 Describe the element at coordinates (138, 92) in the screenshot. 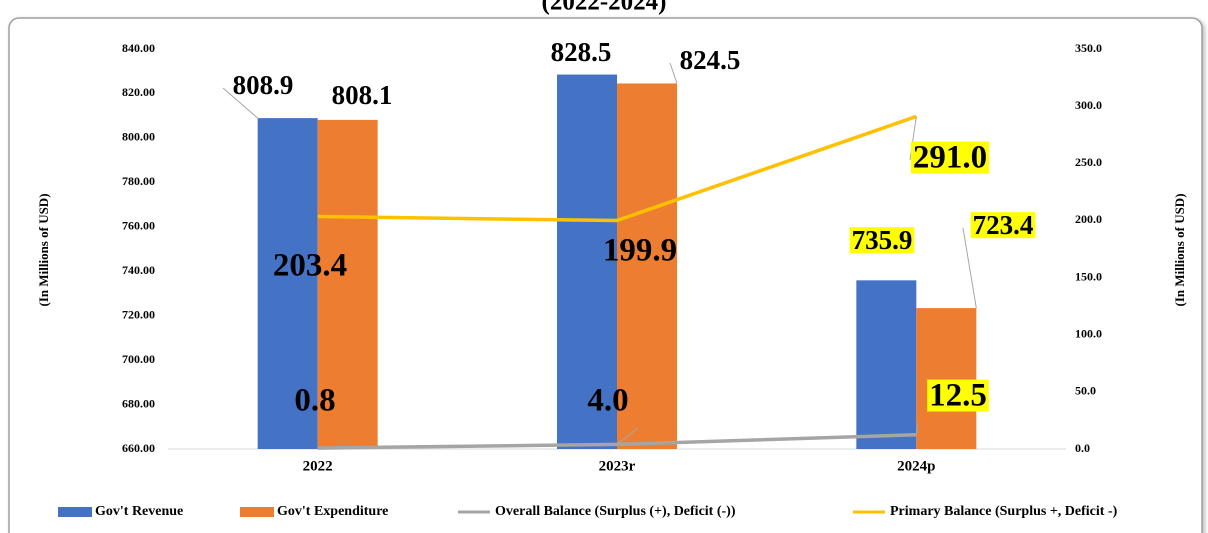

I see `y-tick-label: 820.00` at that location.